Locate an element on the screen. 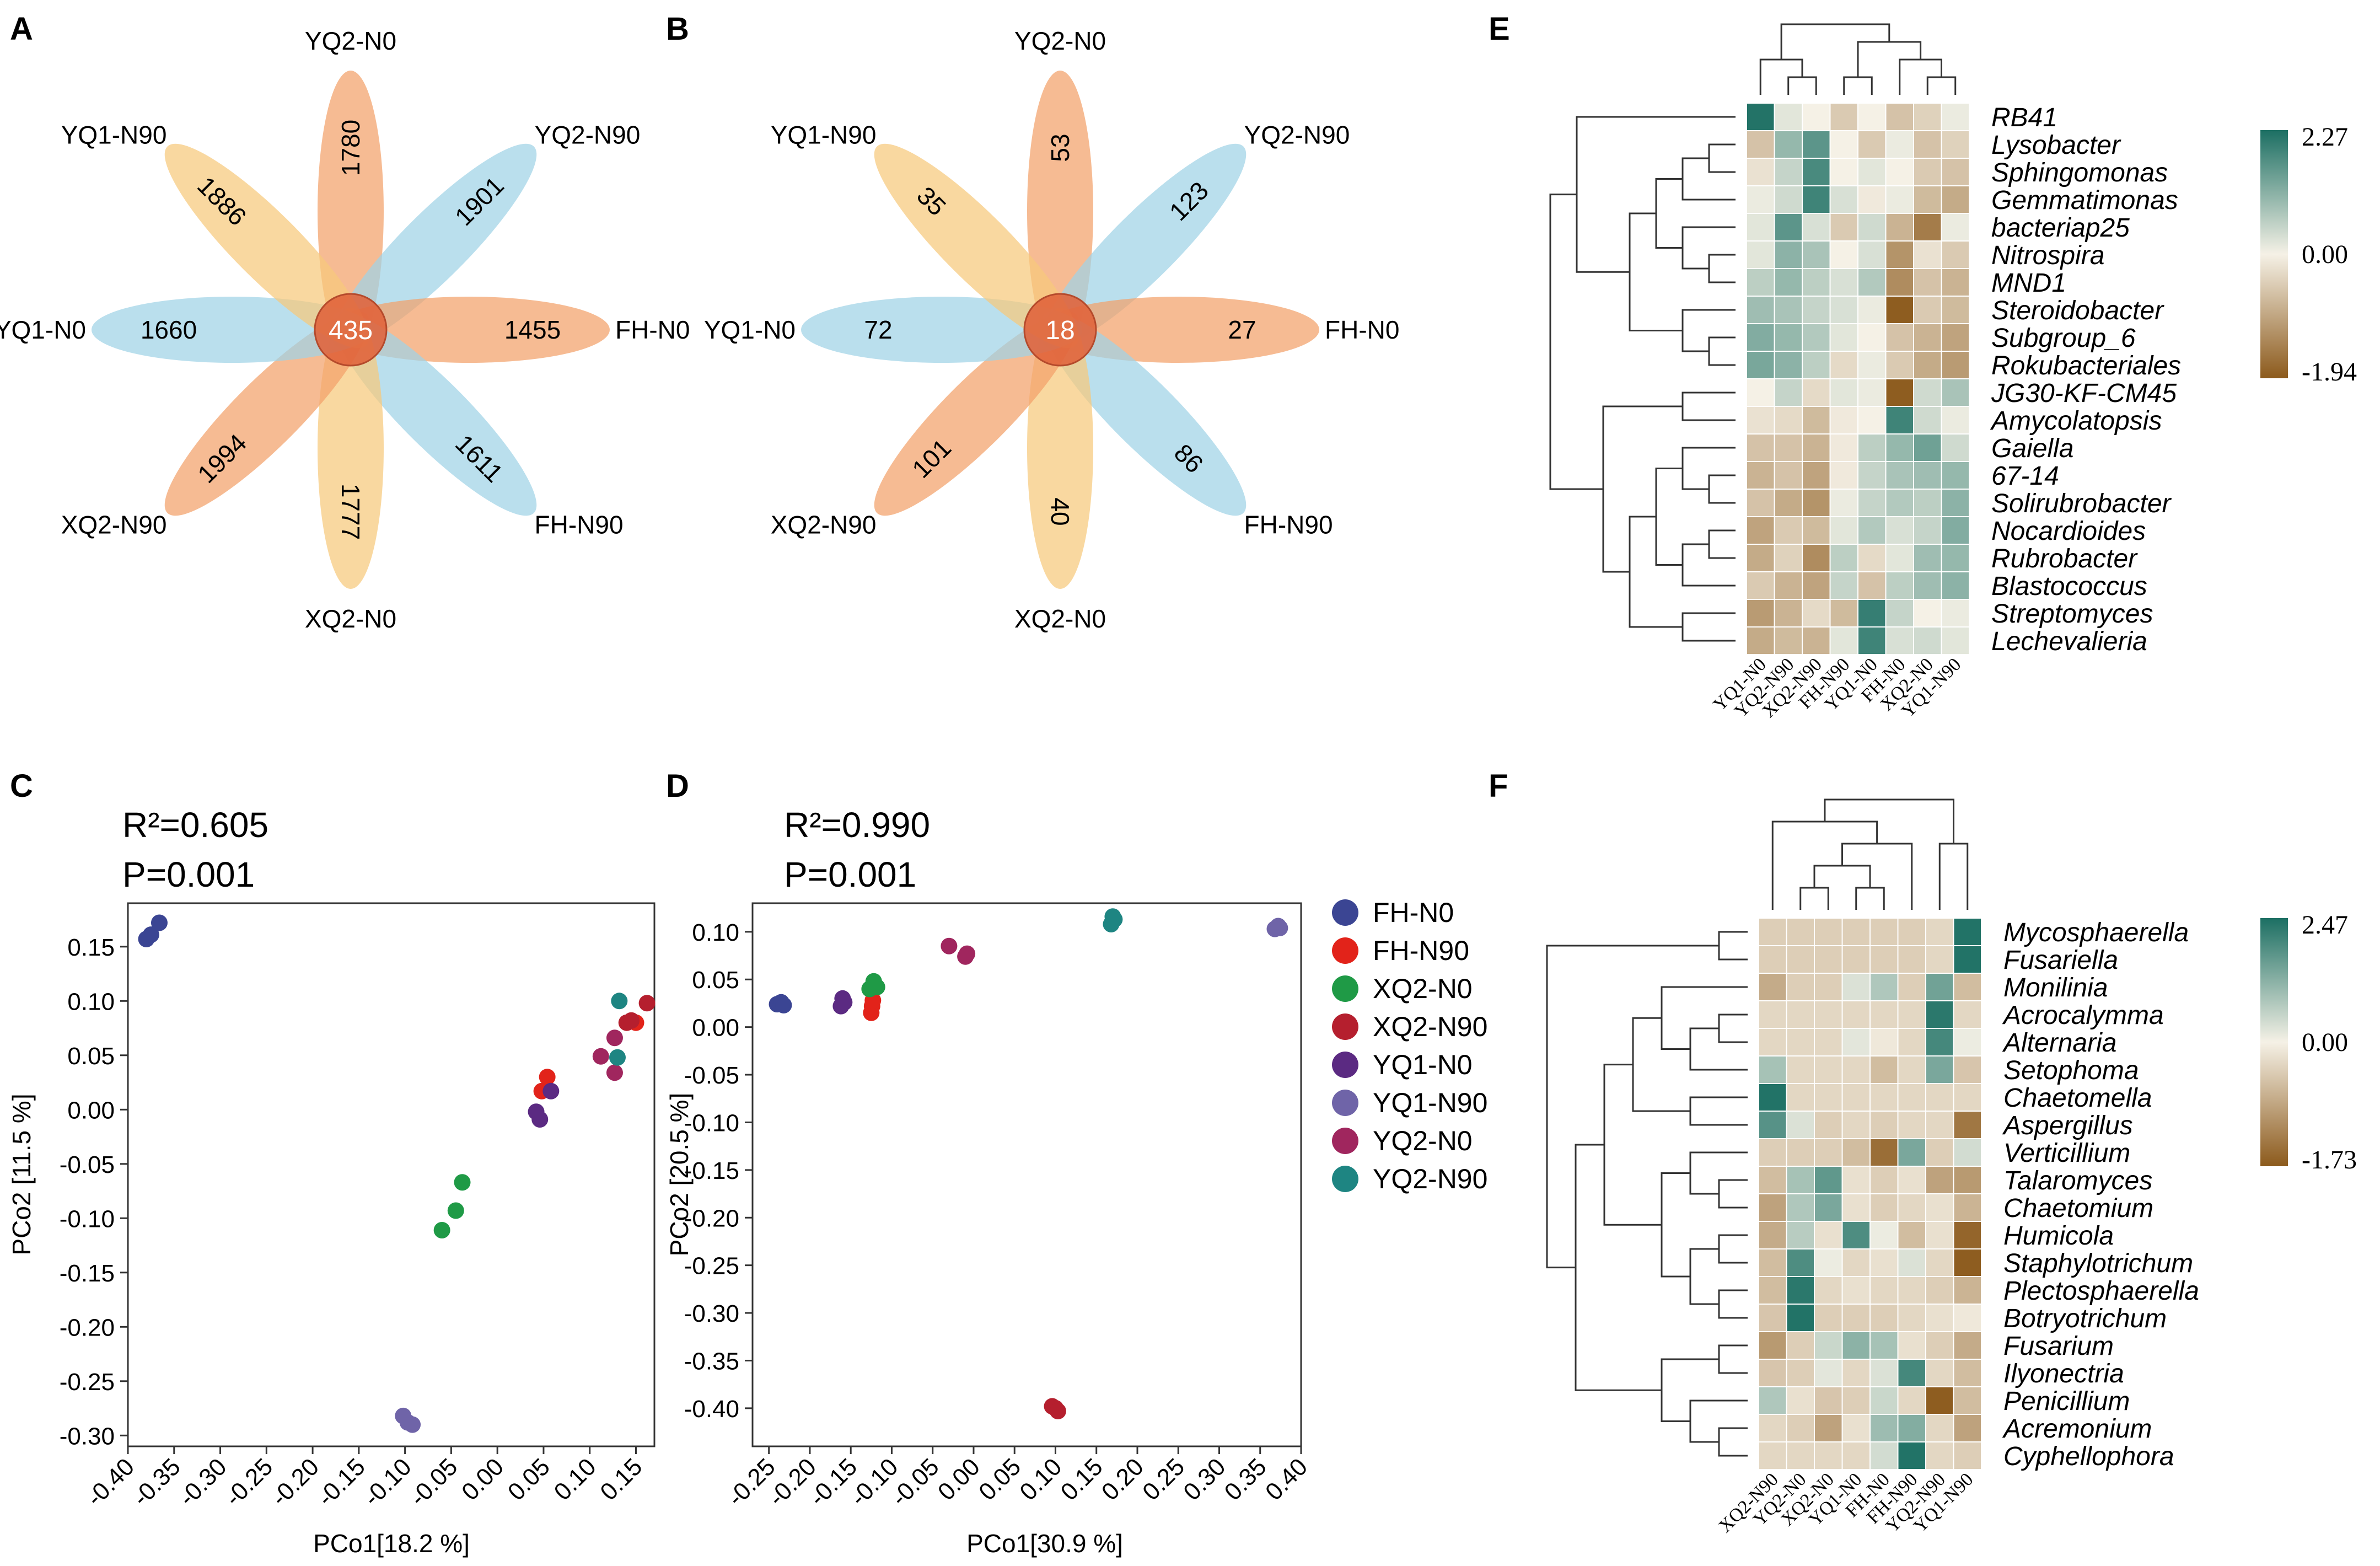 This screenshot has width=2380, height=1566. y-tick-label: -0.25 is located at coordinates (711, 1266).